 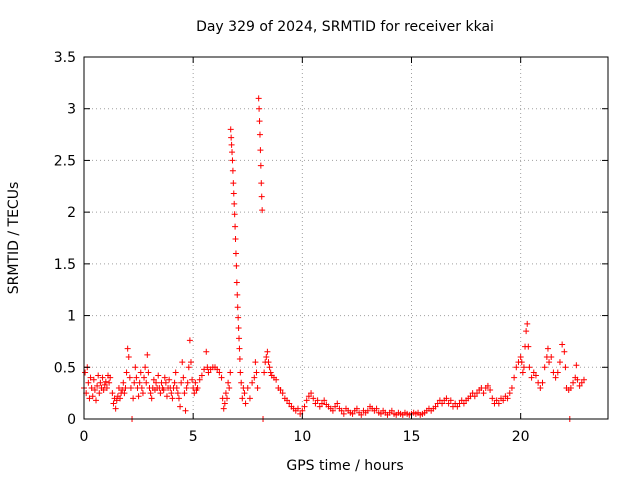 I want to click on x-tick-label: 15, so click(x=412, y=437).